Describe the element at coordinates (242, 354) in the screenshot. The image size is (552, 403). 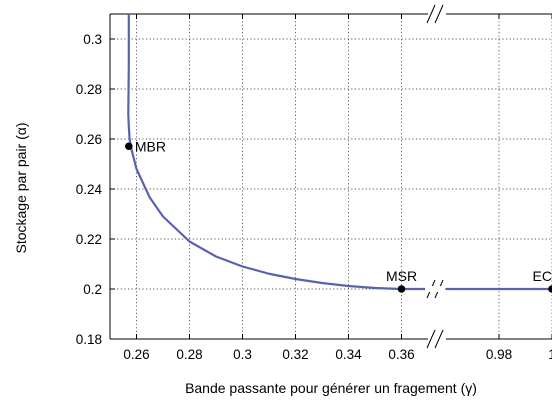
I see `x-tick-label: 0.3` at that location.